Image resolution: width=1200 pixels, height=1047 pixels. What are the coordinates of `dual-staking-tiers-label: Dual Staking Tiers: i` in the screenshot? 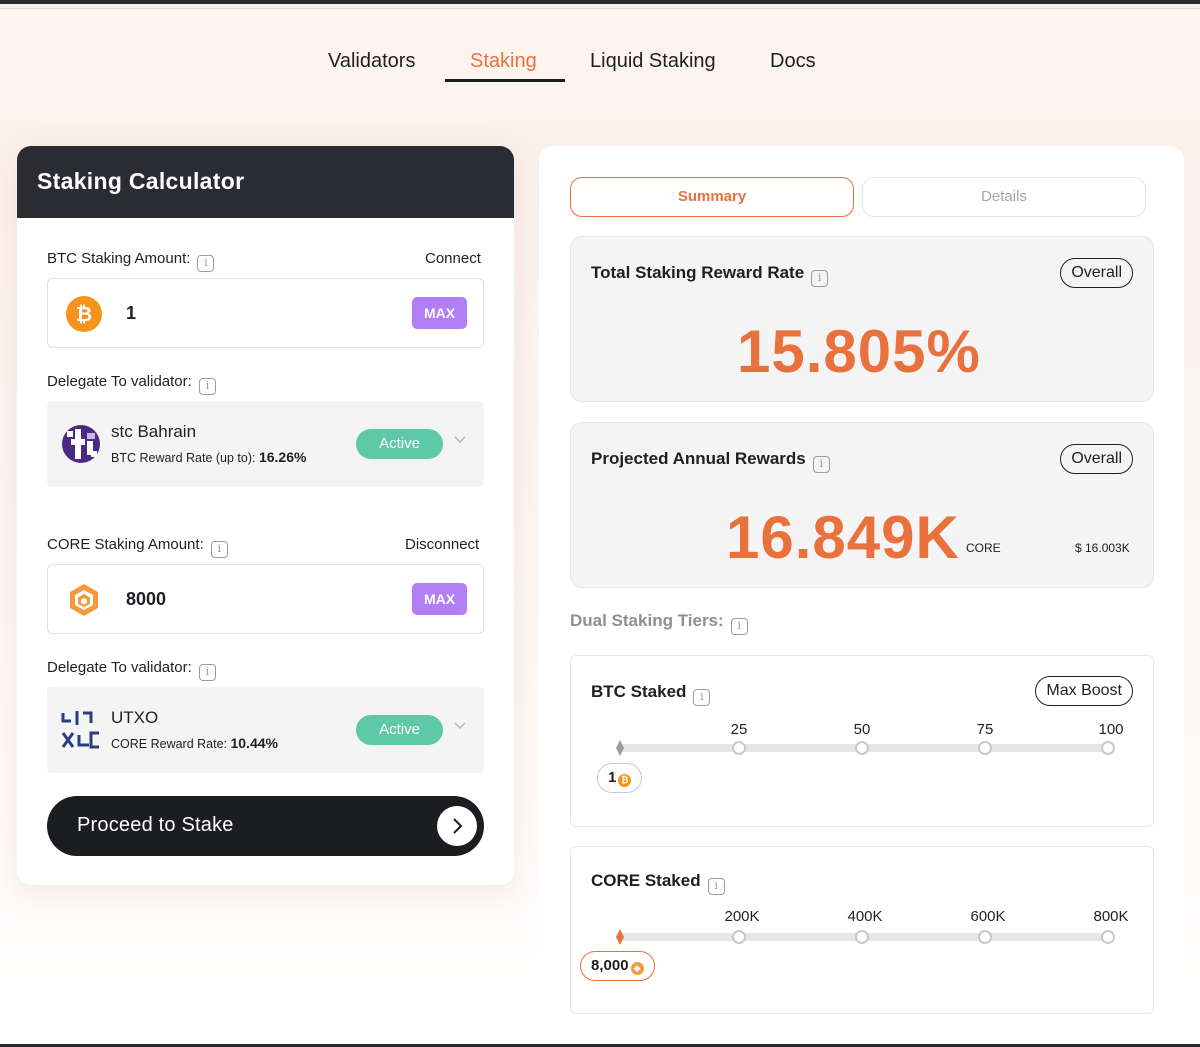 It's located at (659, 623).